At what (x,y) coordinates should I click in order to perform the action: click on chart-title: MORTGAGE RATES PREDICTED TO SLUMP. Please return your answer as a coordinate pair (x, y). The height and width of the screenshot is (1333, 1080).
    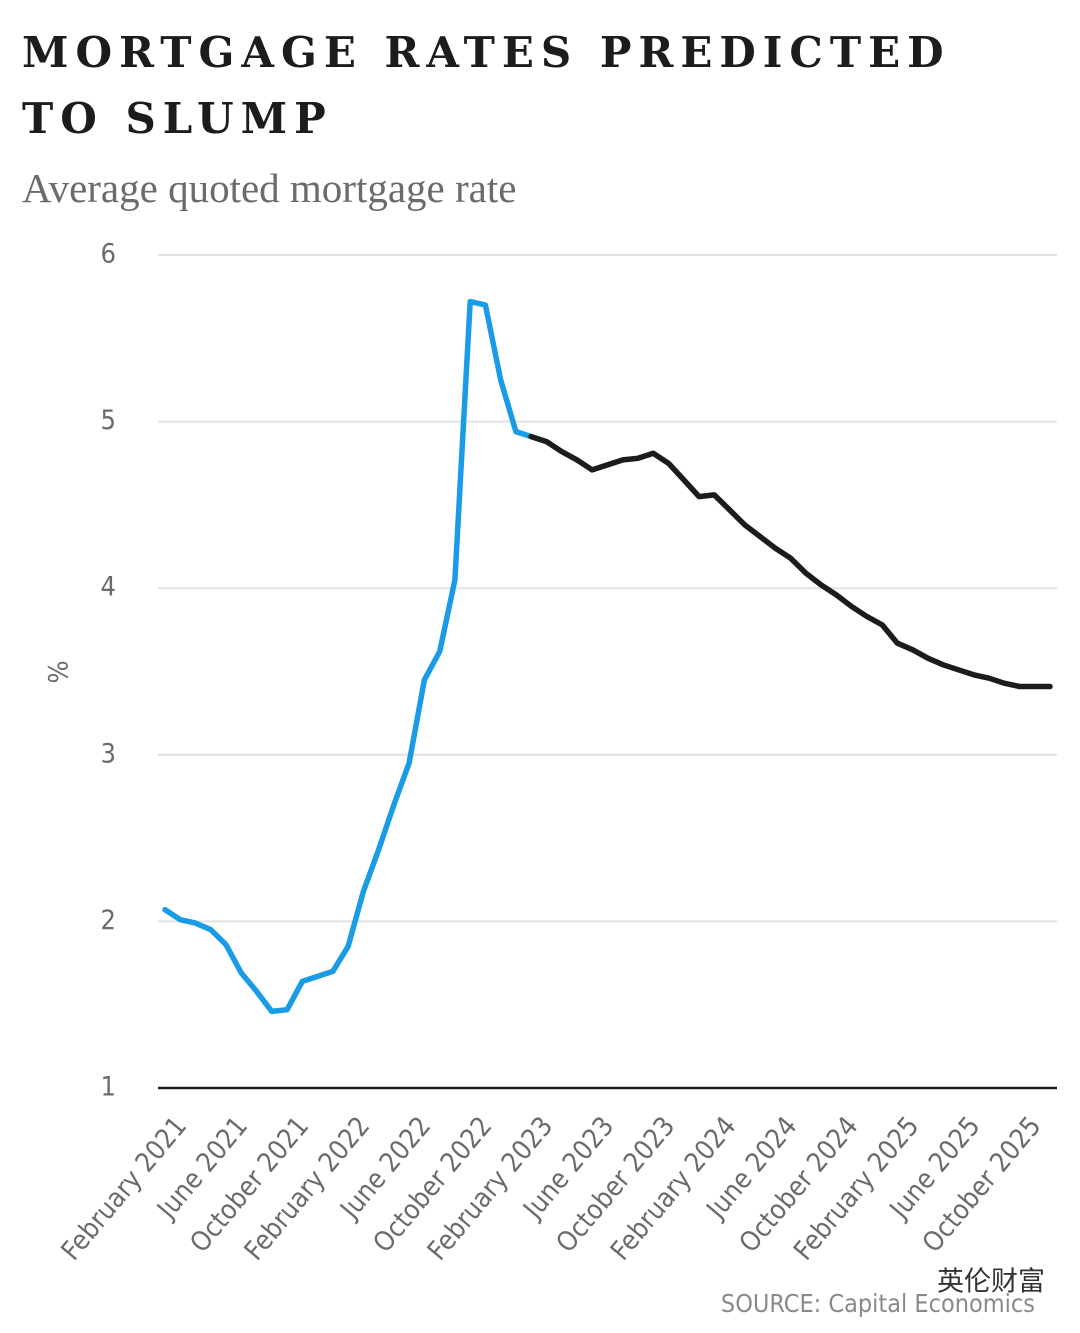
    Looking at the image, I should click on (486, 85).